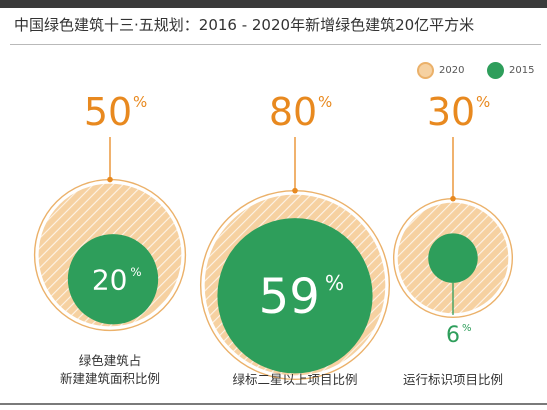 This screenshot has height=410, width=547. What do you see at coordinates (110, 378) in the screenshot?
I see `category-label-0-1: 新建建筑面积比例` at bounding box center [110, 378].